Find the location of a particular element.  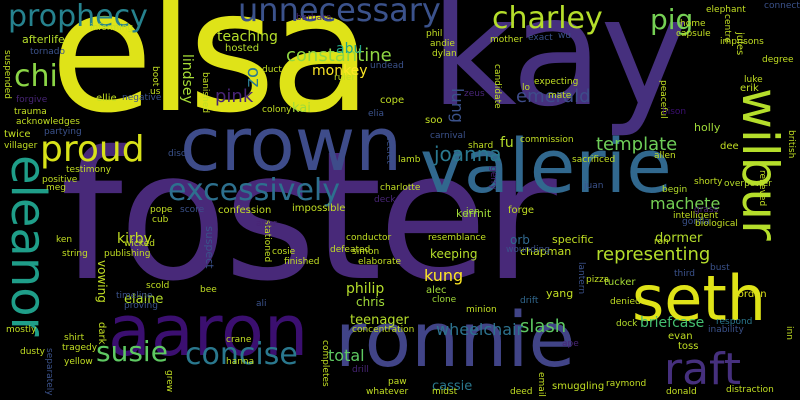

word-dormer: dormer is located at coordinates (679, 238).